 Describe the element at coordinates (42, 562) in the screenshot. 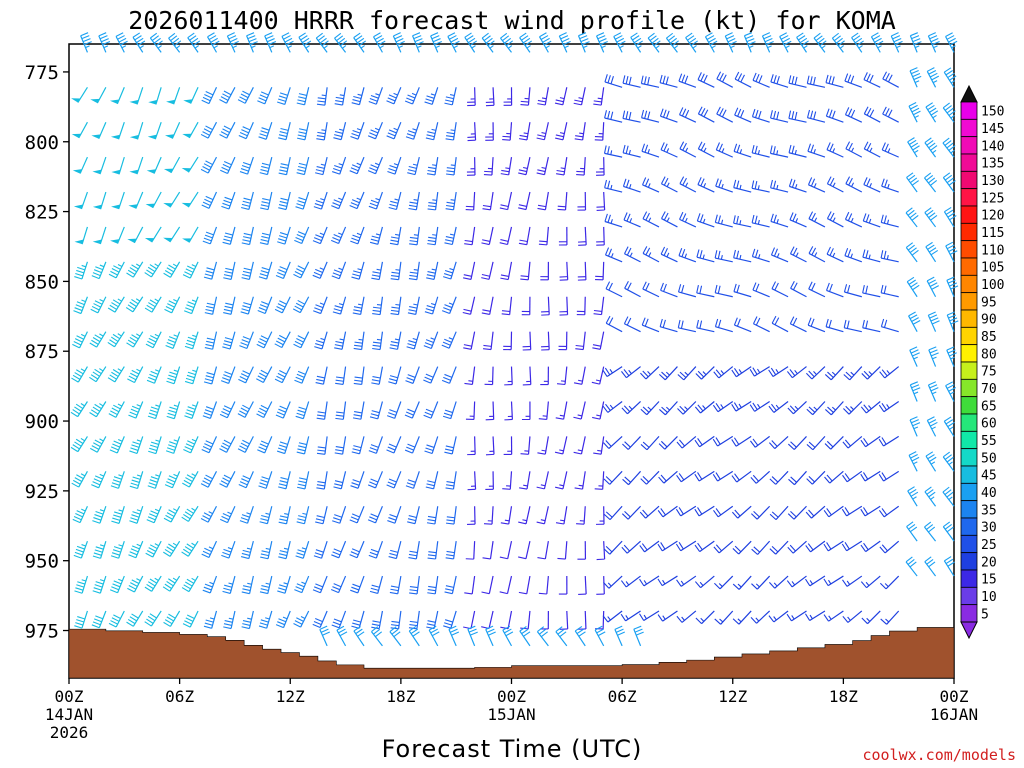

I see `y-tick-label: 950` at that location.